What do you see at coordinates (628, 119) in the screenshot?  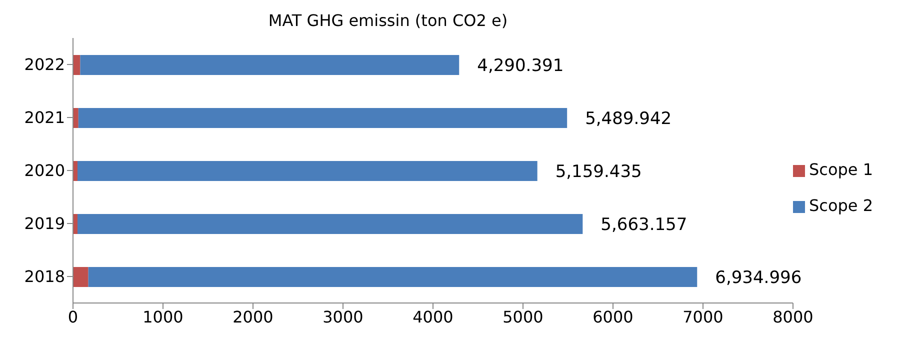 I see `total-label: 5,489.942` at bounding box center [628, 119].